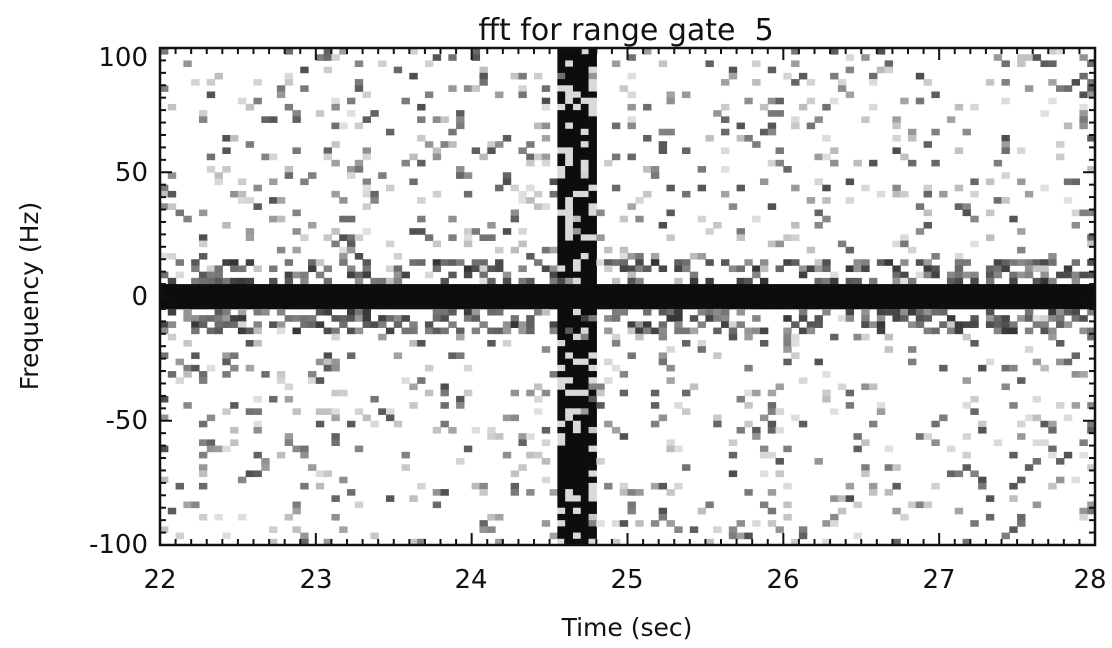 Image resolution: width=1112 pixels, height=648 pixels. I want to click on x-axis-label: Time (sec), so click(627, 627).